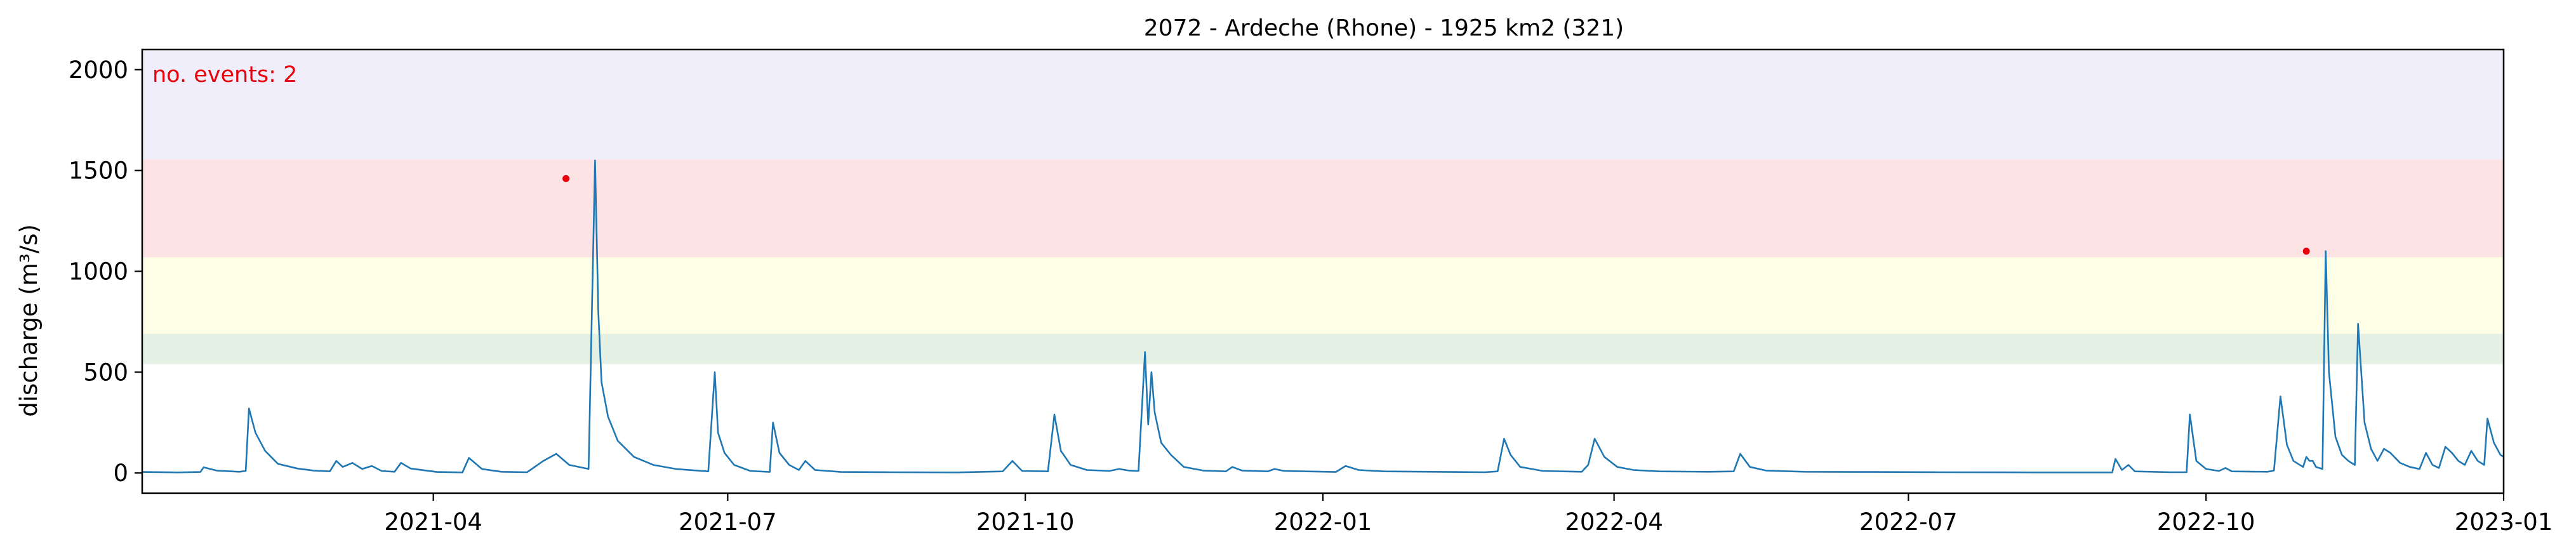  What do you see at coordinates (1614, 522) in the screenshot?
I see `x-tick-label: 2022-04` at bounding box center [1614, 522].